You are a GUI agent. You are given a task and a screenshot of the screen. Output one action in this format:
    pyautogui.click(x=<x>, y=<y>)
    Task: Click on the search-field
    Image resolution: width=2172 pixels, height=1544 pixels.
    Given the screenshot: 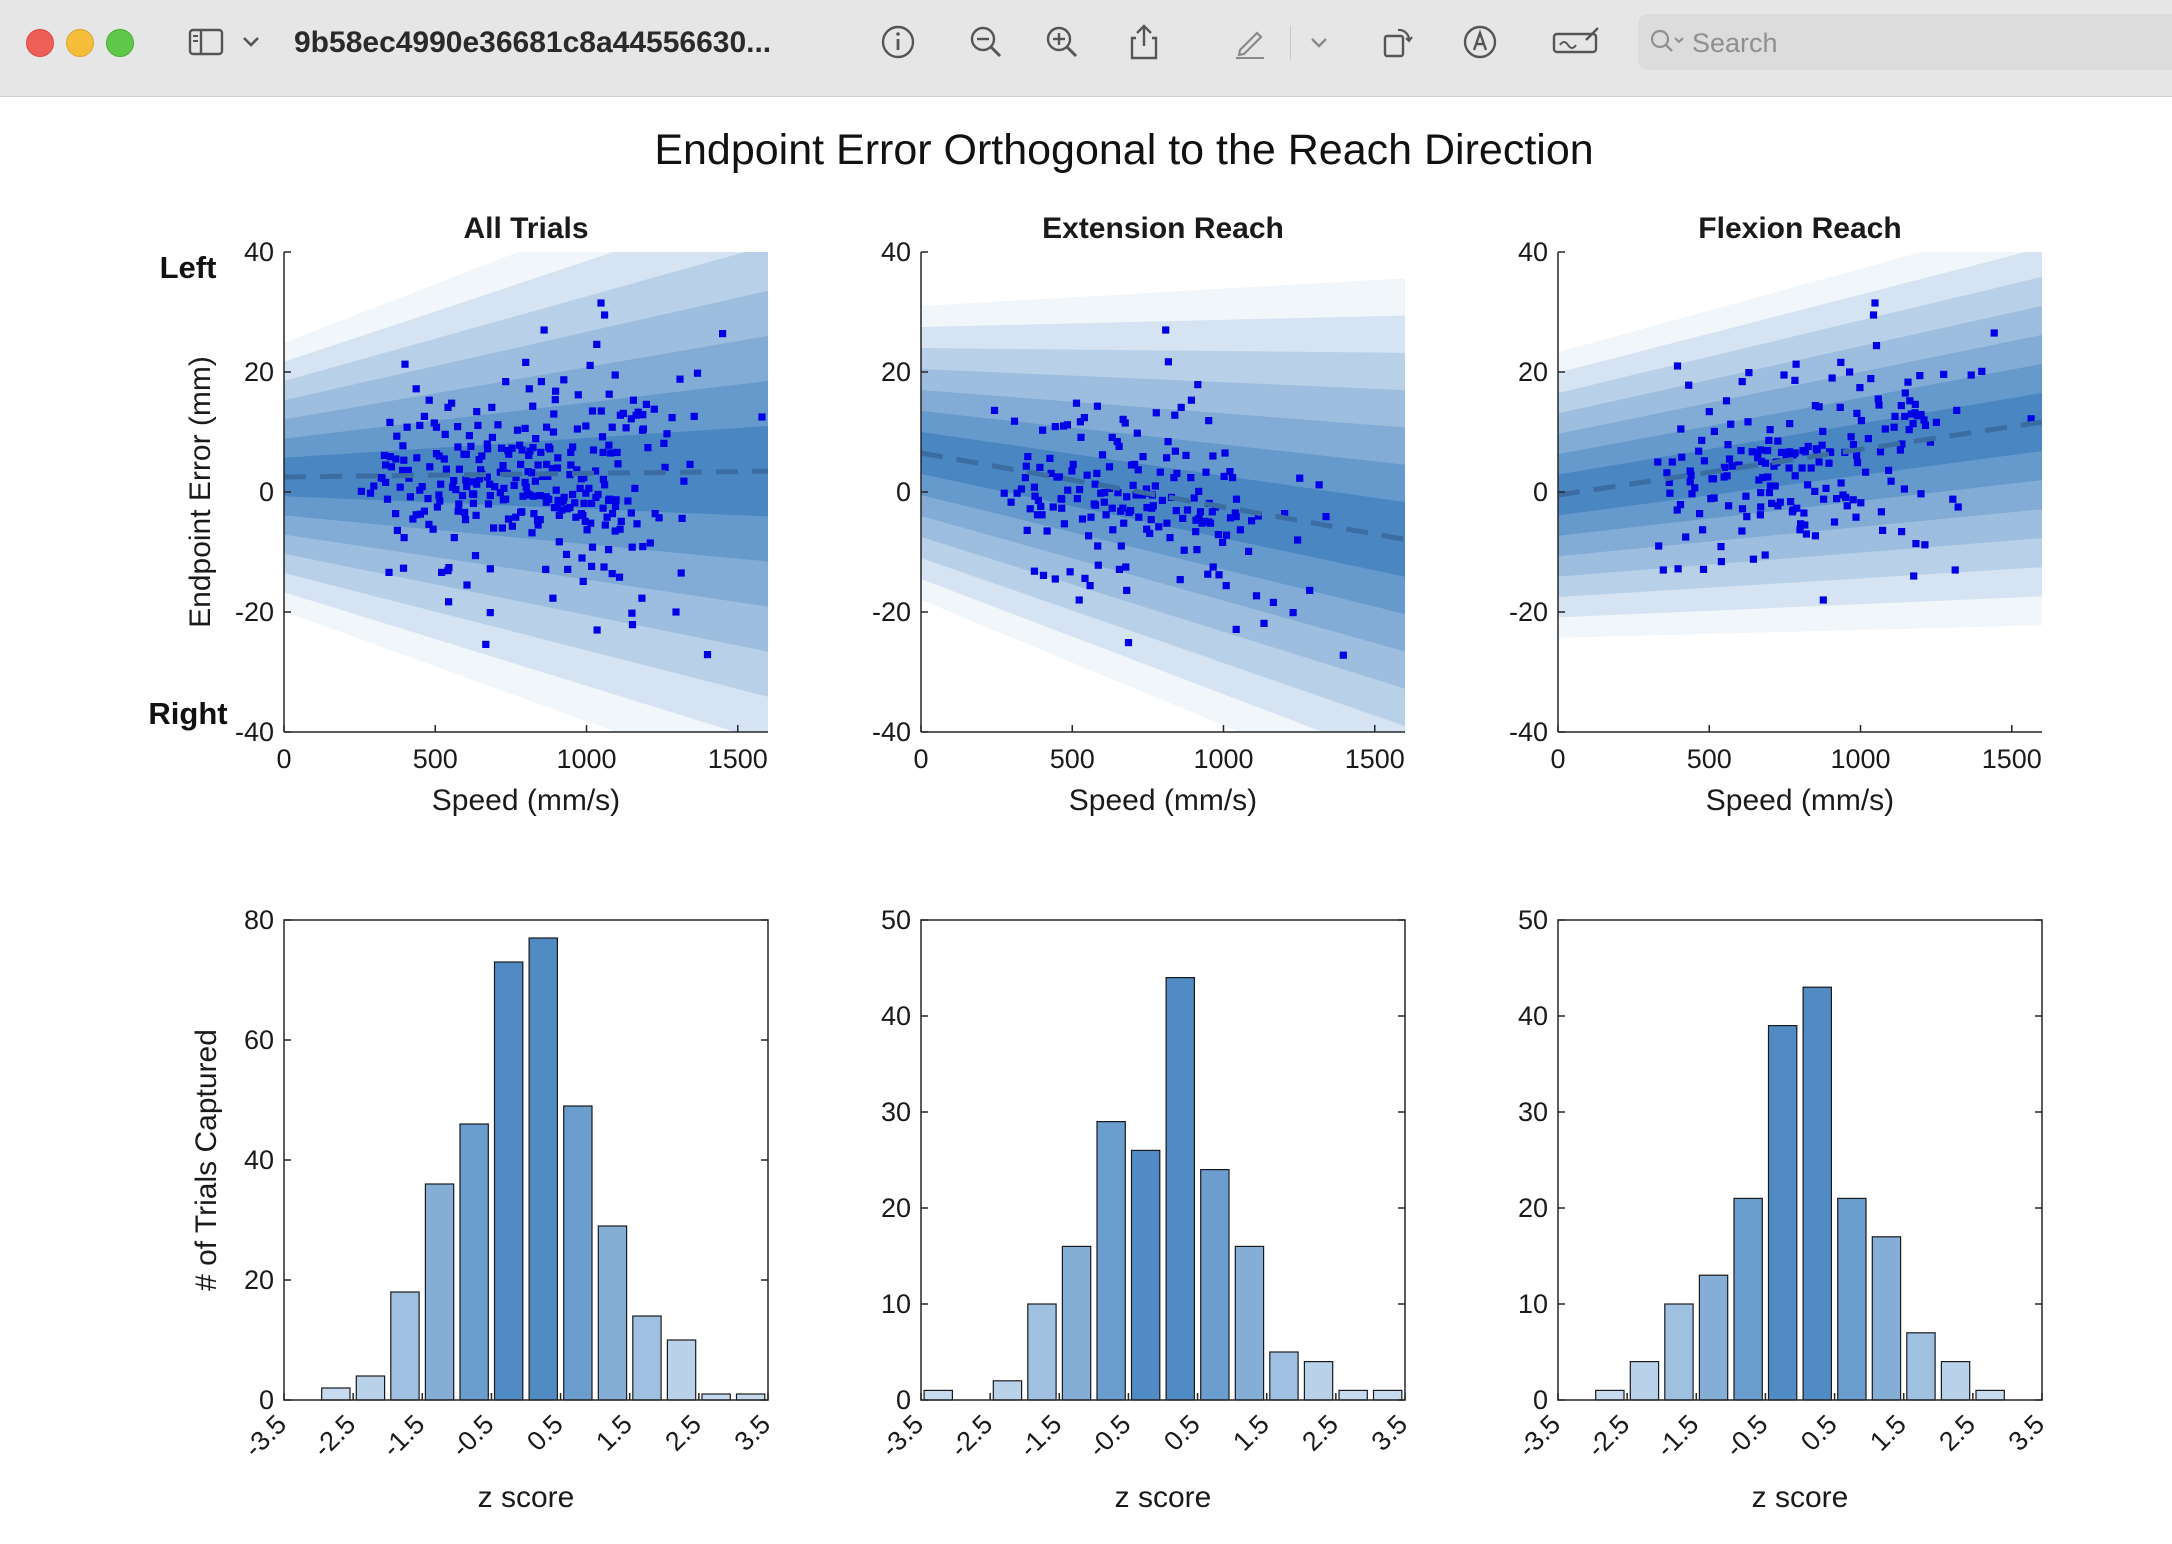 What is the action you would take?
    pyautogui.click(x=1905, y=42)
    